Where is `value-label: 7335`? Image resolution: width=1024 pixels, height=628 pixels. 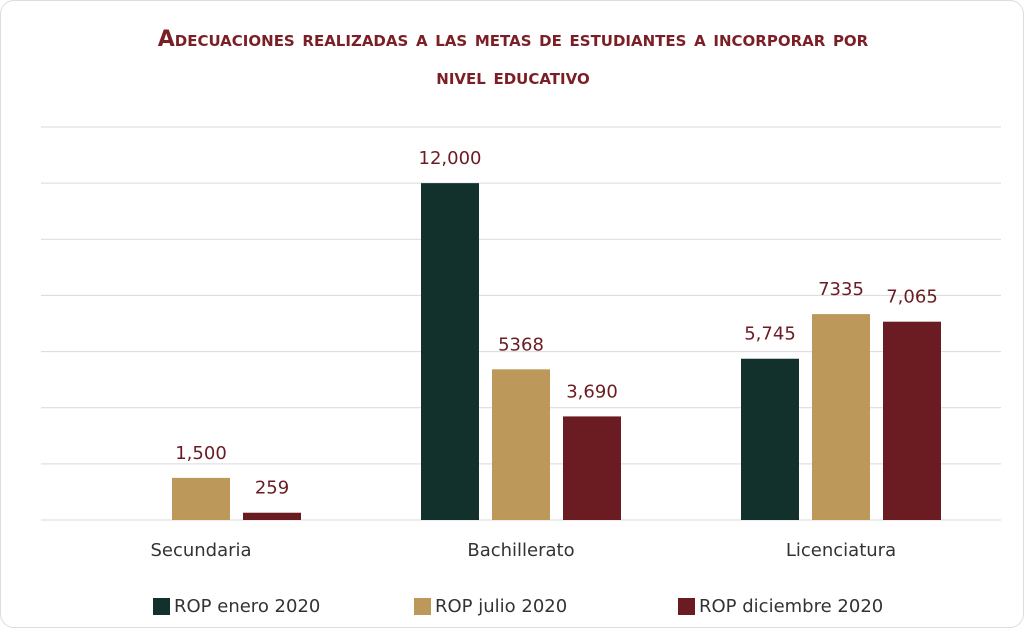 value-label: 7335 is located at coordinates (841, 289).